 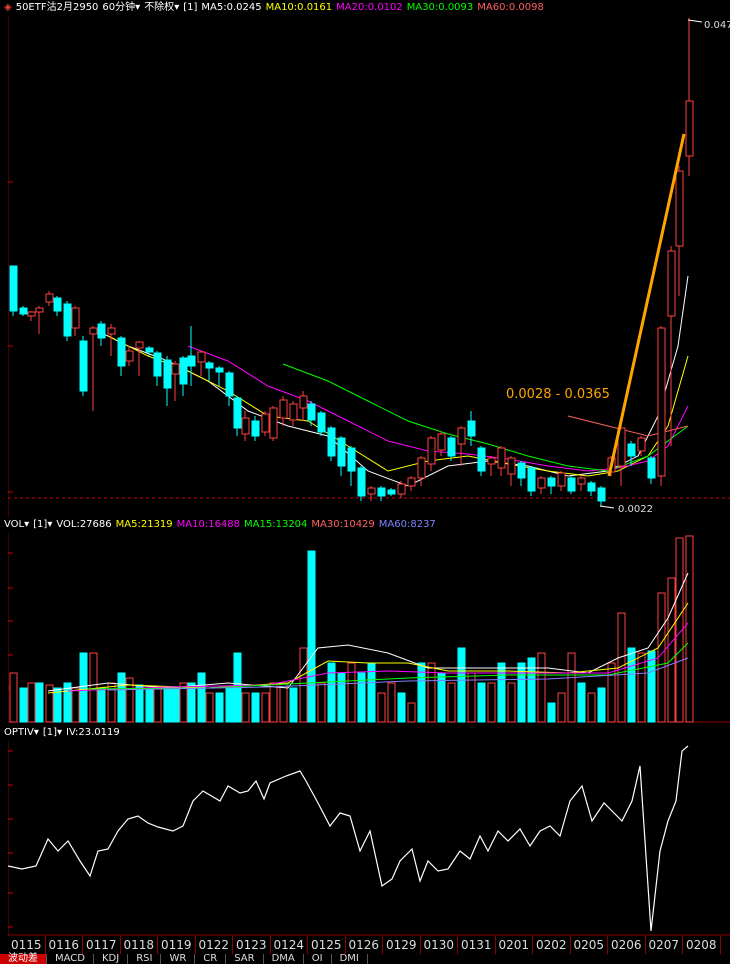 What do you see at coordinates (717, 25) in the screenshot?
I see `high-label: 0.047` at bounding box center [717, 25].